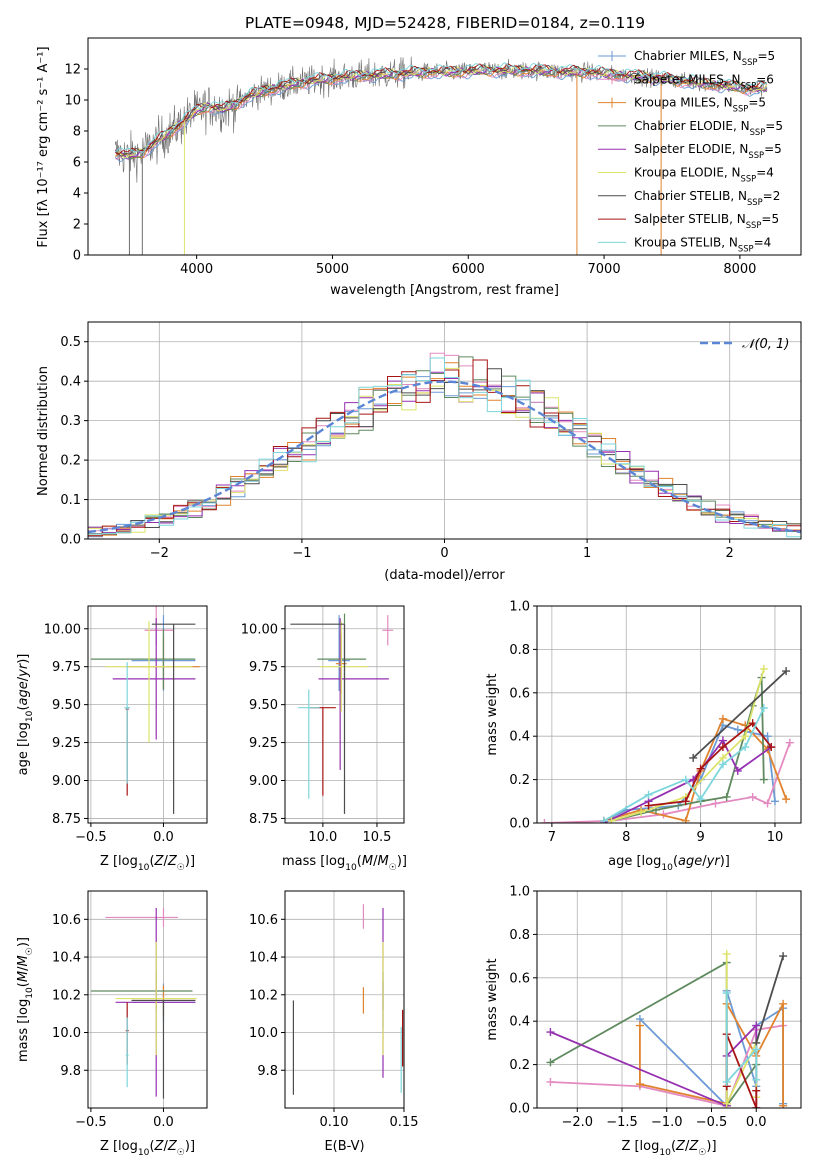  Describe the element at coordinates (577, 1122) in the screenshot. I see `x-tick-label: −2.0` at that location.